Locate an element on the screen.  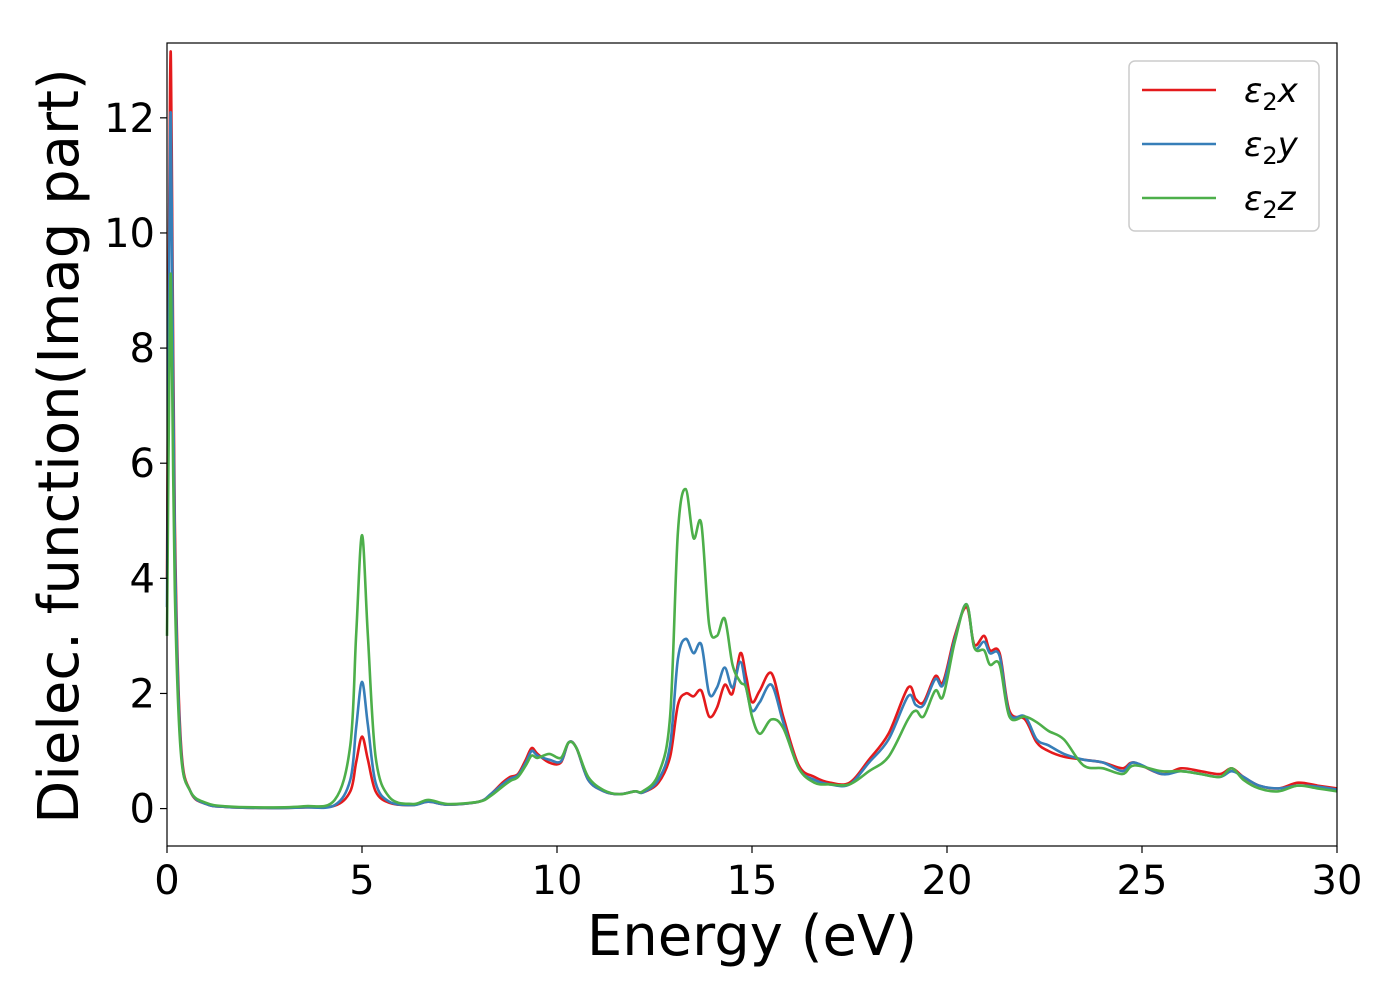
x-tick-label: 25 is located at coordinates (1142, 881).